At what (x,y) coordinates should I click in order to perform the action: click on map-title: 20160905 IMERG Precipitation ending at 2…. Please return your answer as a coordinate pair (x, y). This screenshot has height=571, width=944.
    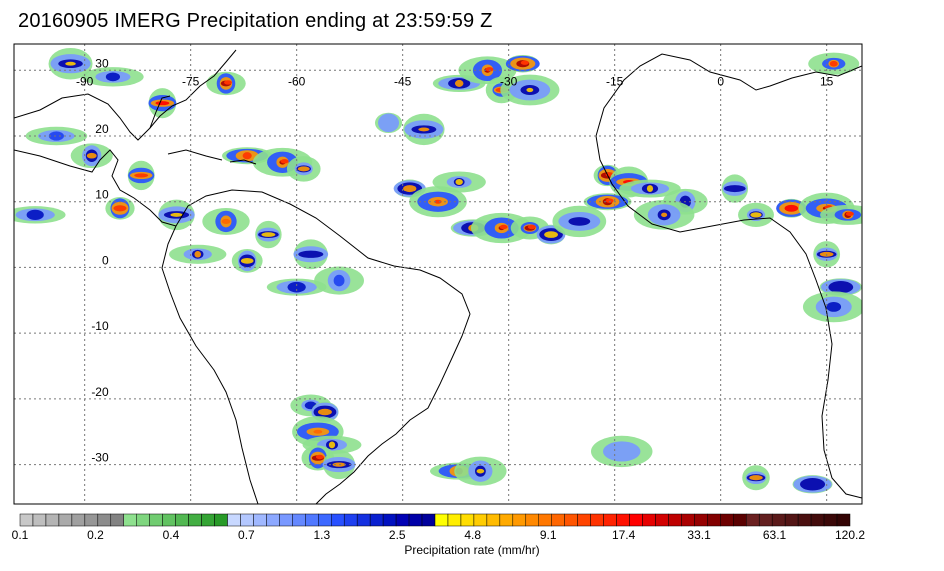
    Looking at the image, I should click on (255, 21).